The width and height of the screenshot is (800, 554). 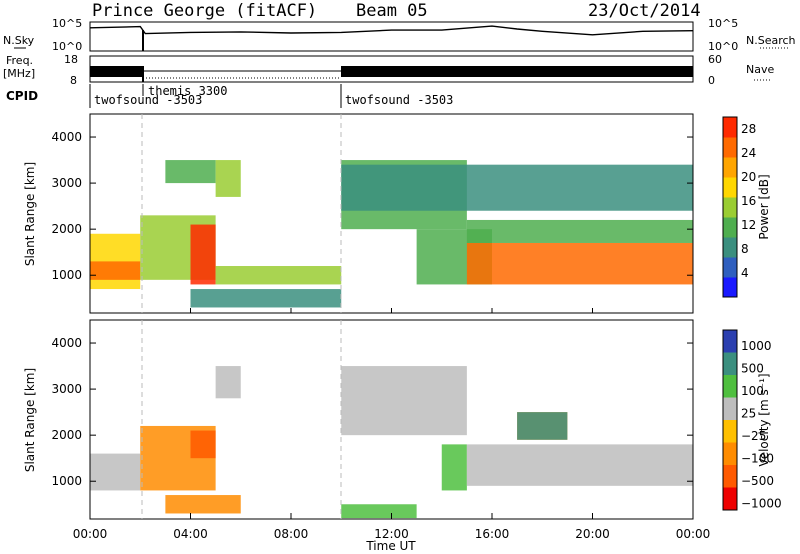 I want to click on time-tick-label: 20:00, so click(x=592, y=534).